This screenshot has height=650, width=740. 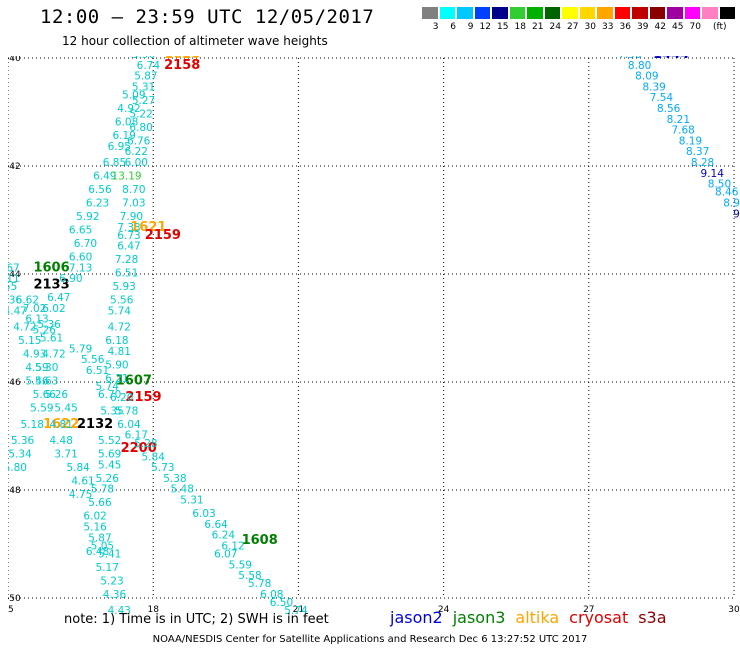 What do you see at coordinates (109, 441) in the screenshot?
I see `wave-height-value: 5.52` at bounding box center [109, 441].